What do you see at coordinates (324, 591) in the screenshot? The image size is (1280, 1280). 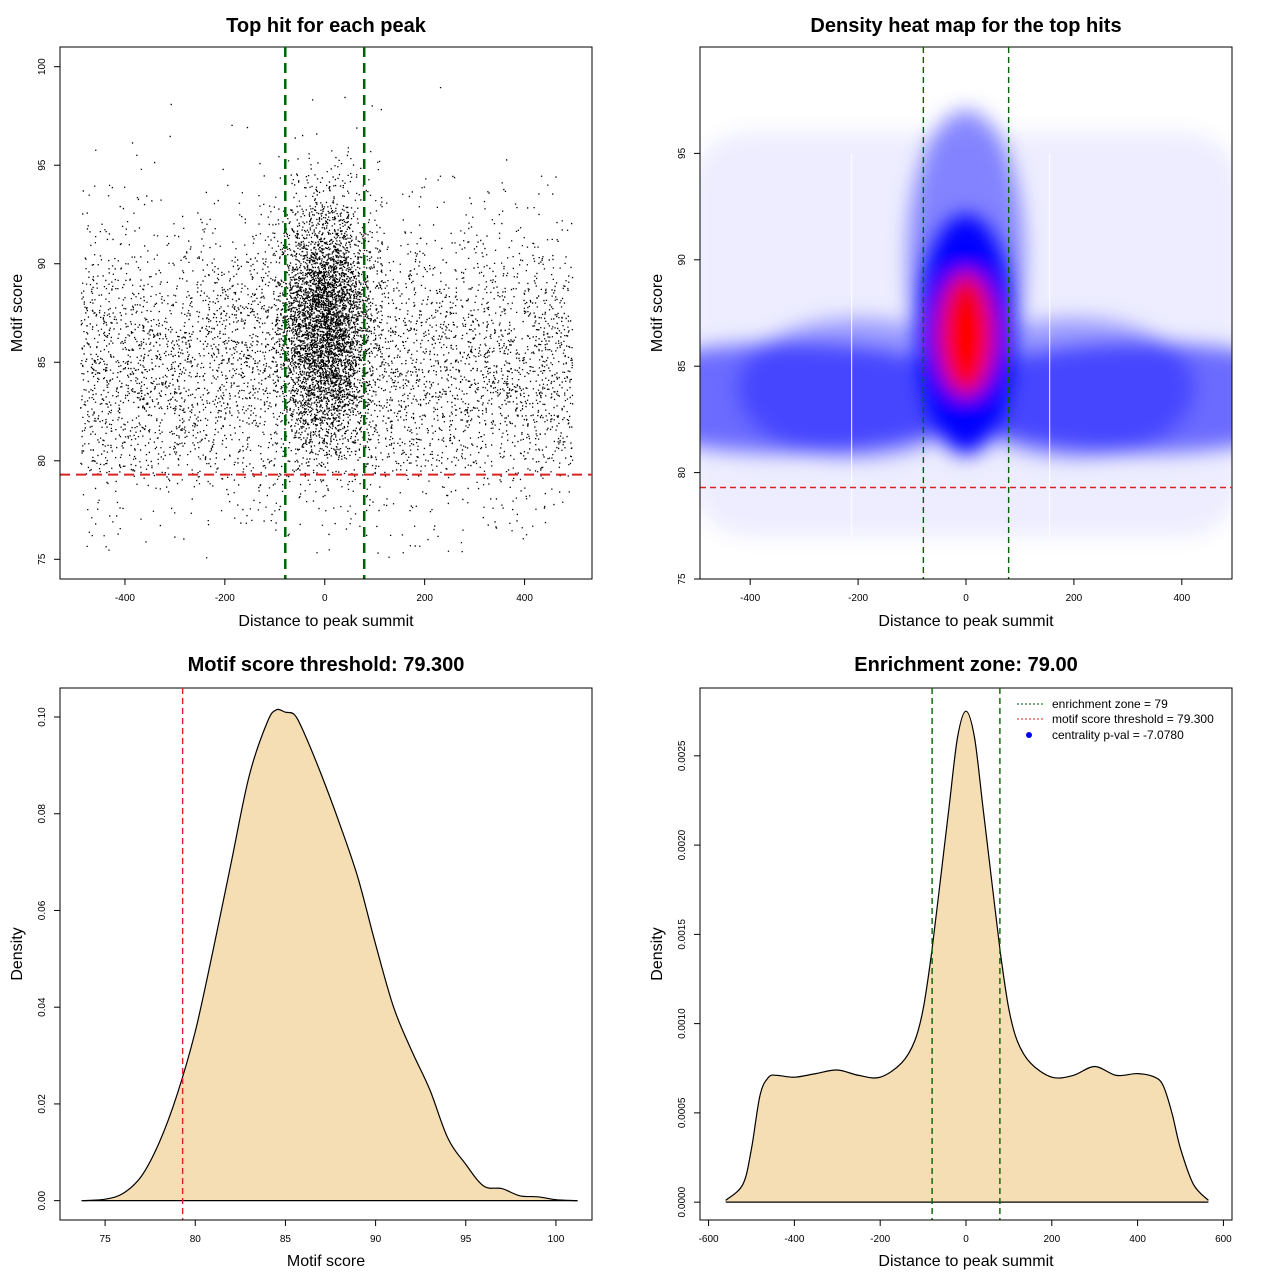 I see `scatter-x-axis: -400 -200 0 200 400` at bounding box center [324, 591].